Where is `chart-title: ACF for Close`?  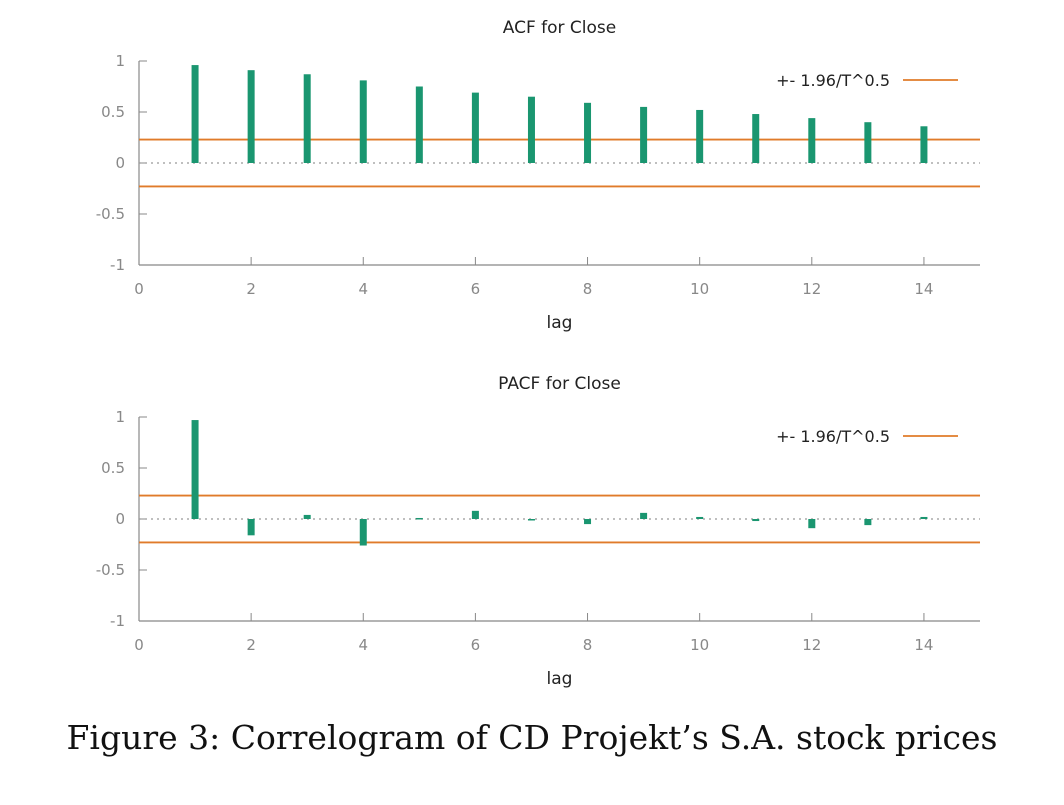
chart-title: ACF for Close is located at coordinates (559, 28).